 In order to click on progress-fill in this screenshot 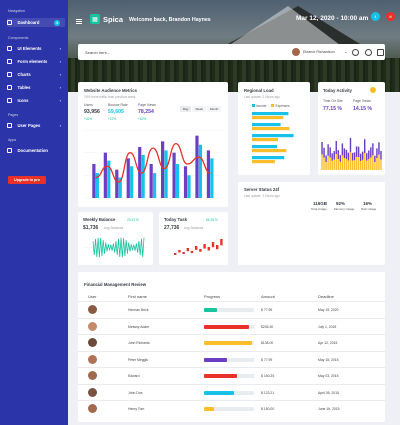, I will do `click(228, 343)`.